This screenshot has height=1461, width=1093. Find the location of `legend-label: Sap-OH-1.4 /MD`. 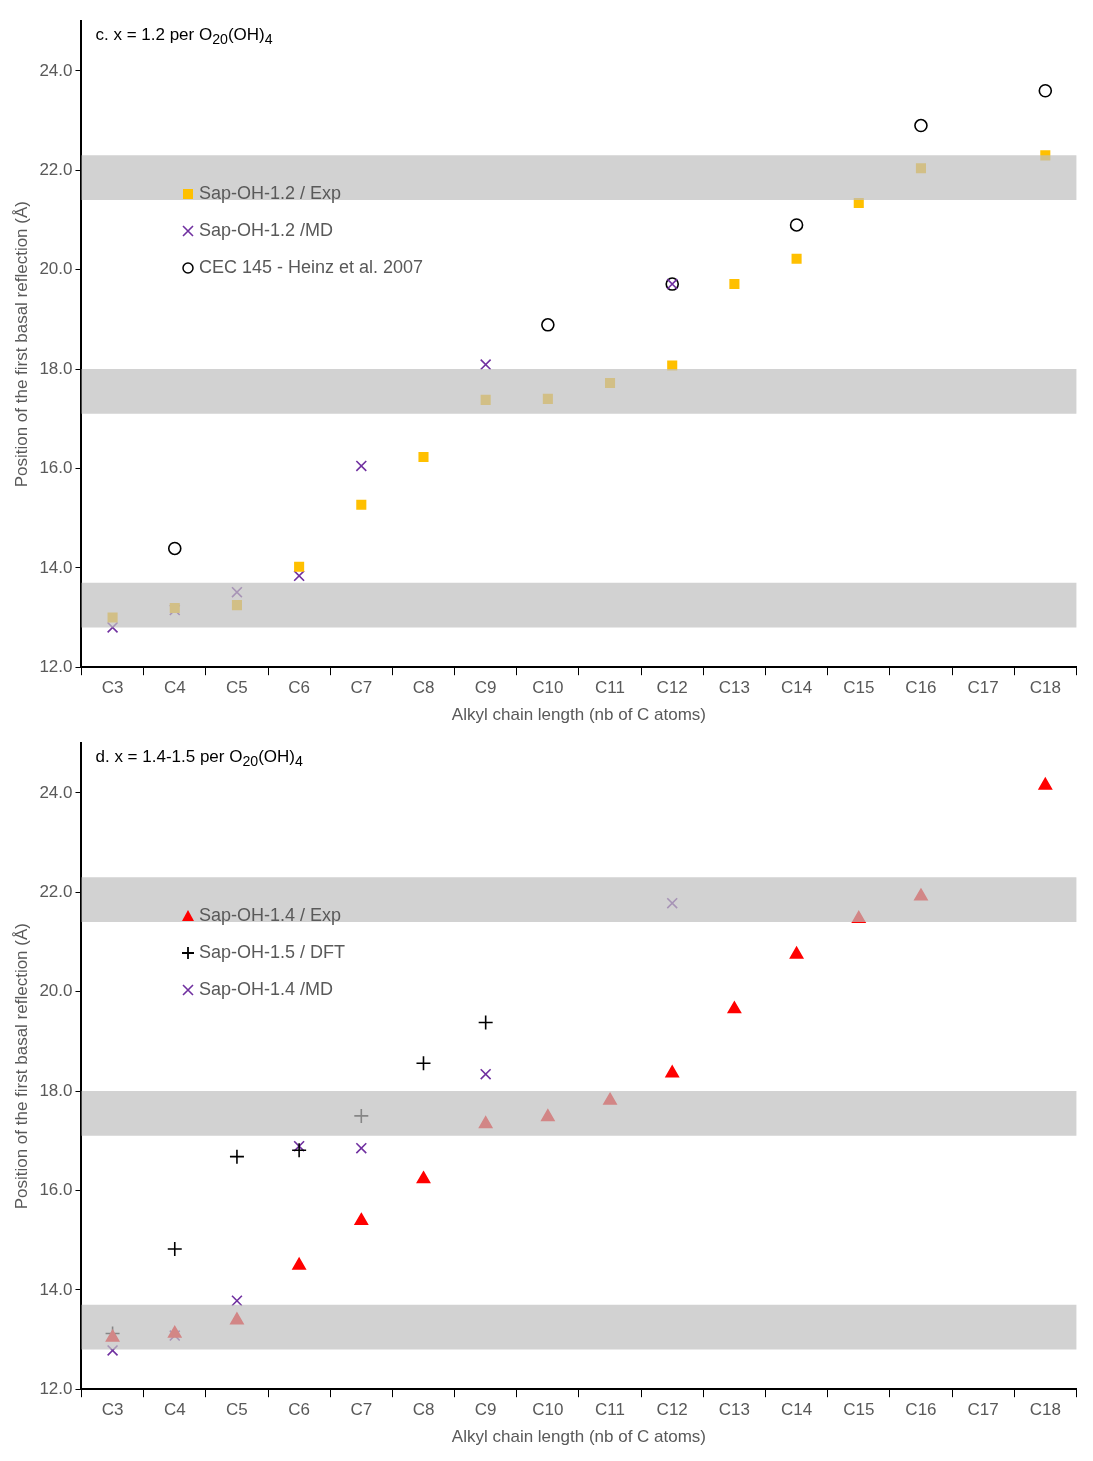

legend-label: Sap-OH-1.4 /MD is located at coordinates (265, 989).